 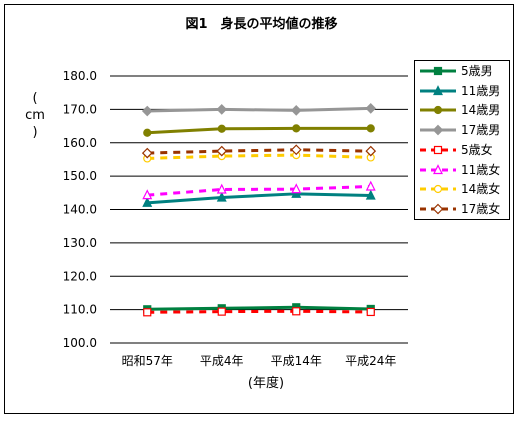 I want to click on legend-item: 17歳女, so click(x=463, y=209).